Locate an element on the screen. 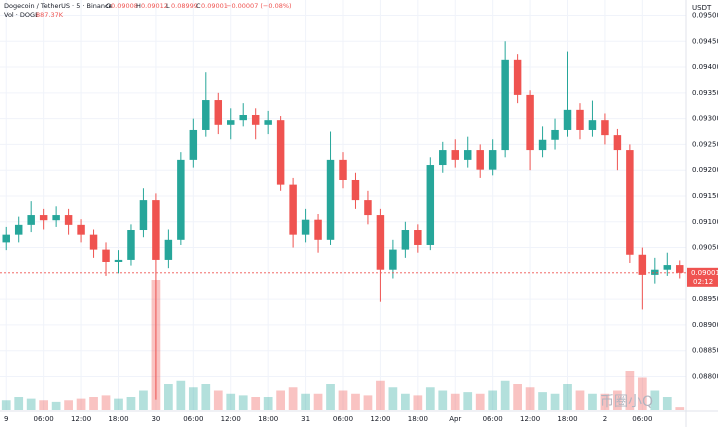  last-price-label: 0.09001 is located at coordinates (704, 273).